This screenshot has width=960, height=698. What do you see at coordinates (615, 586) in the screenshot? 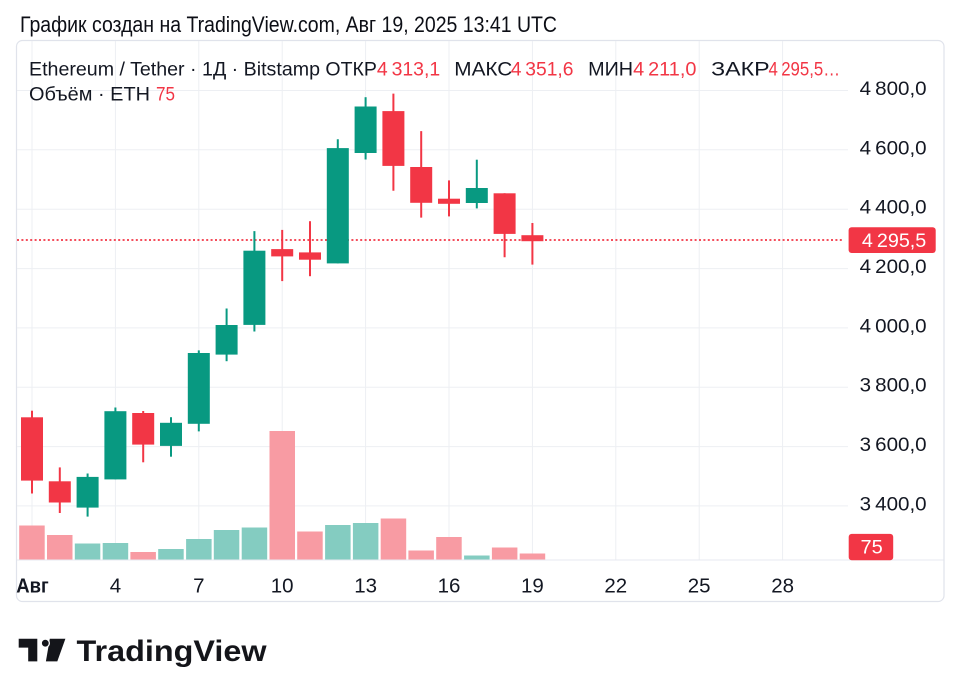
I see `svg-text: 22` at bounding box center [615, 586].